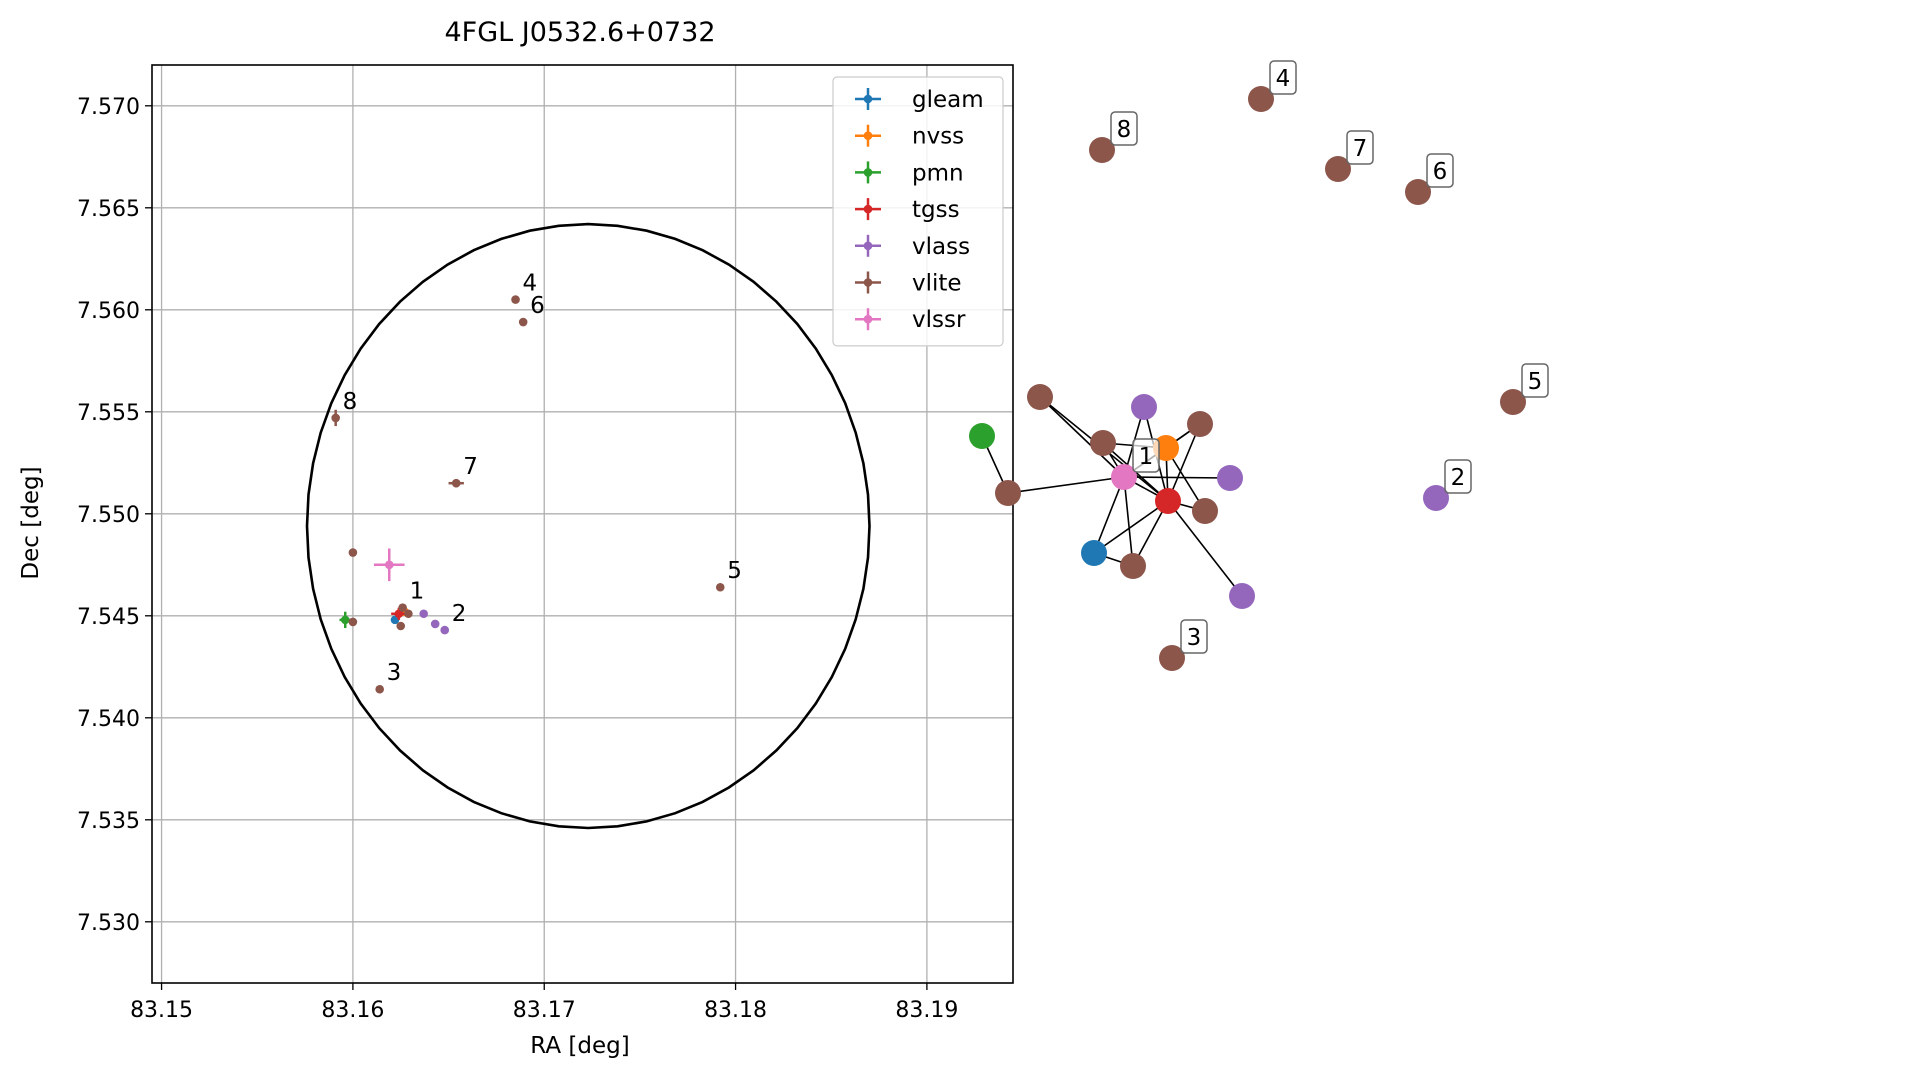  Describe the element at coordinates (108, 107) in the screenshot. I see `y-tick-label: 7.570` at that location.